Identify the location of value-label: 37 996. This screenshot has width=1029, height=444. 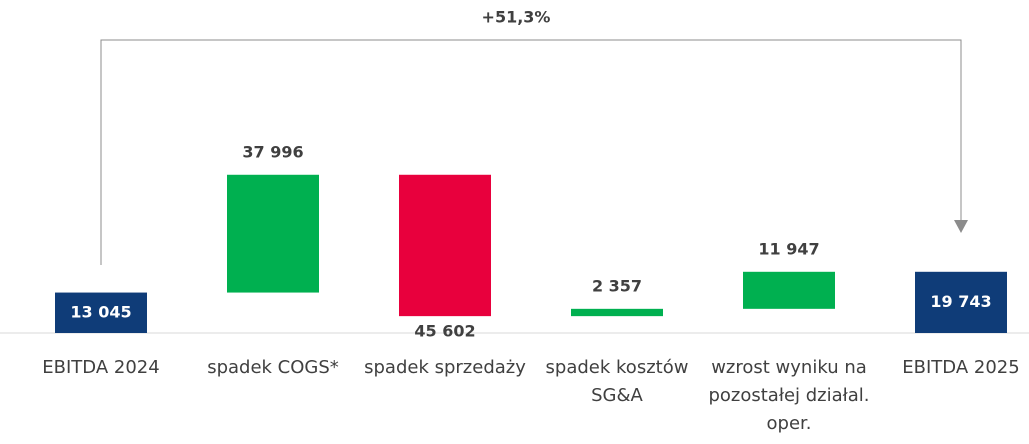
(272, 151).